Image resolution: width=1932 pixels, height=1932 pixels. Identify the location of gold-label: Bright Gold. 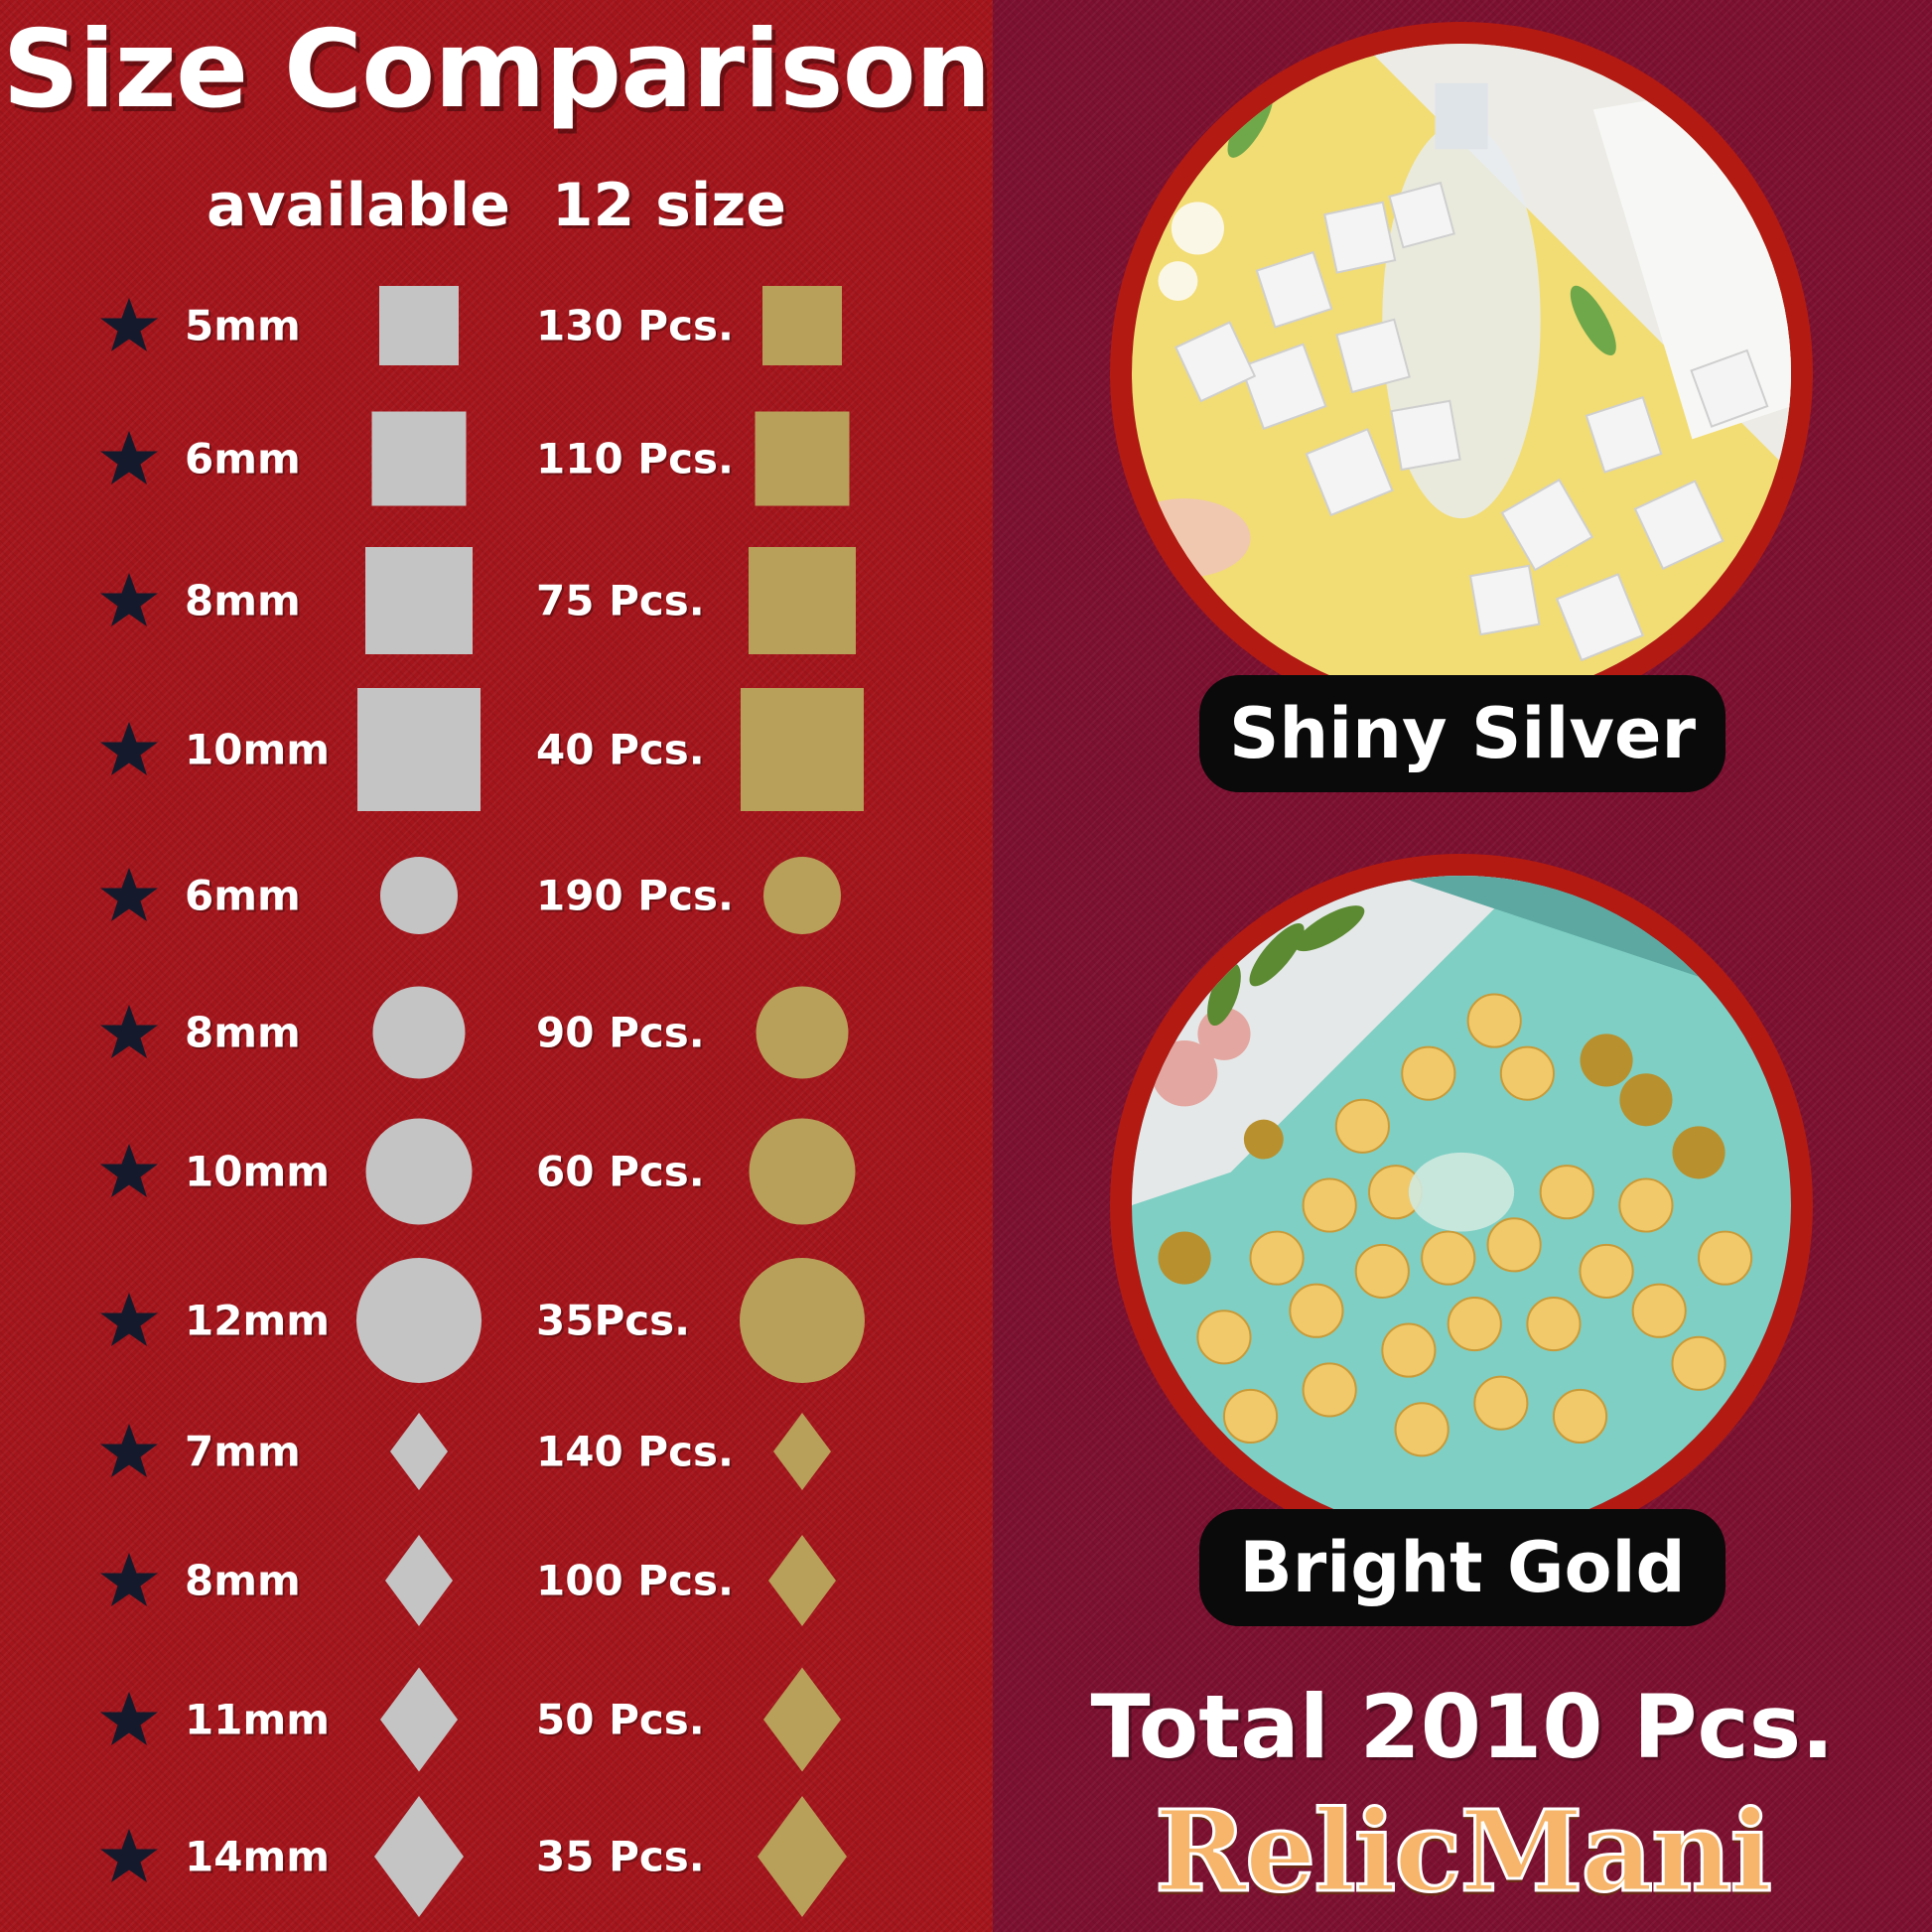
(1462, 1568).